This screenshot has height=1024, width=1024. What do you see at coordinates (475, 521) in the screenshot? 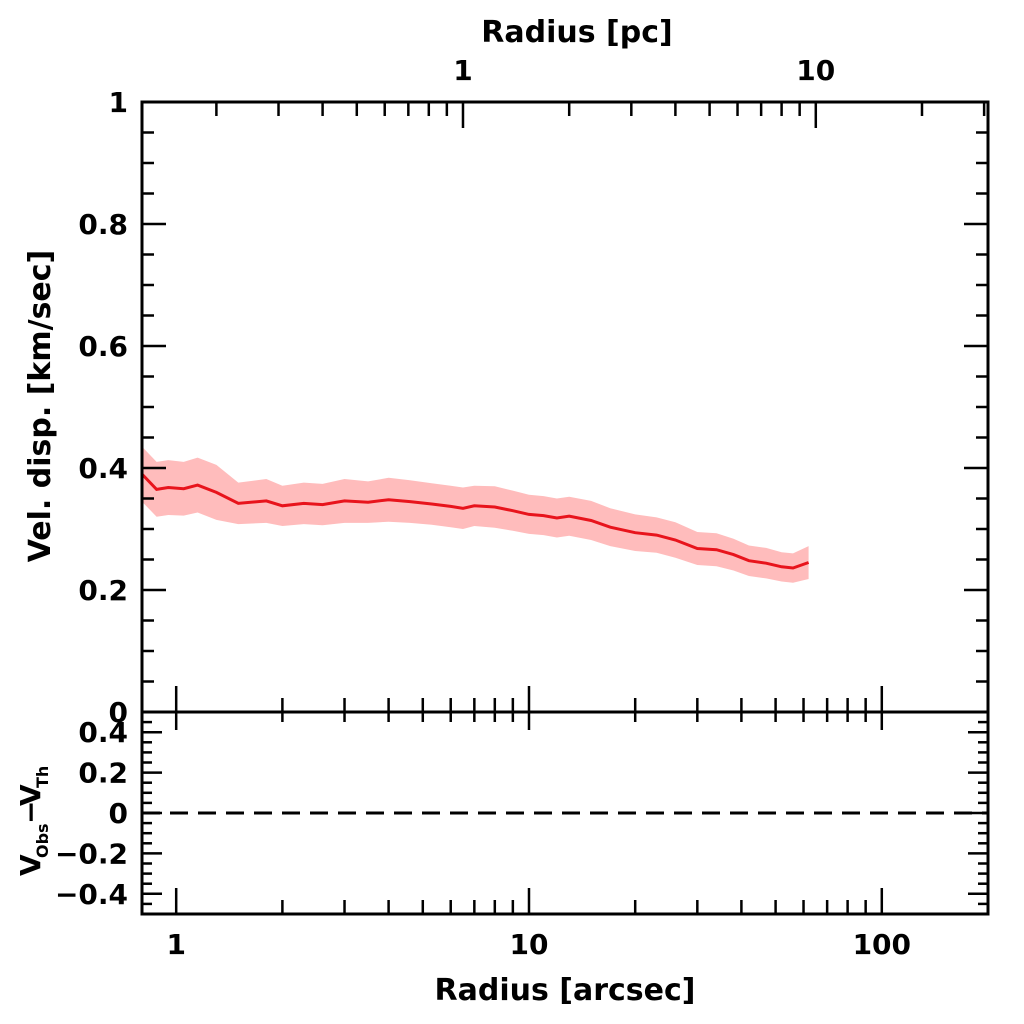
I see `velocity-dispersion-line` at bounding box center [475, 521].